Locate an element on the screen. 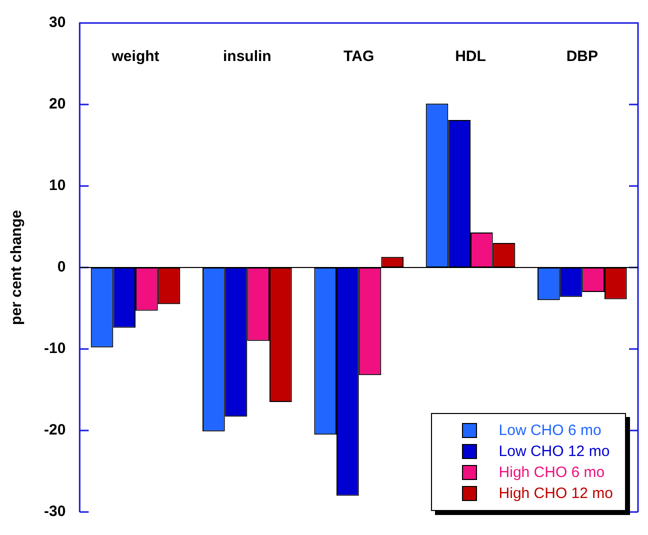 This screenshot has height=535, width=648. y-tick-label: -20 is located at coordinates (55, 430).